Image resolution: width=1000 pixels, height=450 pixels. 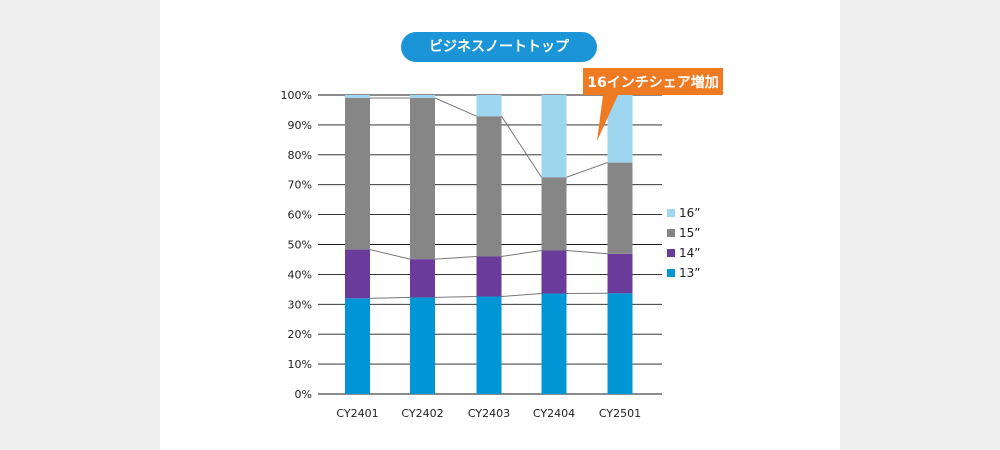 What do you see at coordinates (300, 245) in the screenshot?
I see `y-tick-label: 50%` at bounding box center [300, 245].